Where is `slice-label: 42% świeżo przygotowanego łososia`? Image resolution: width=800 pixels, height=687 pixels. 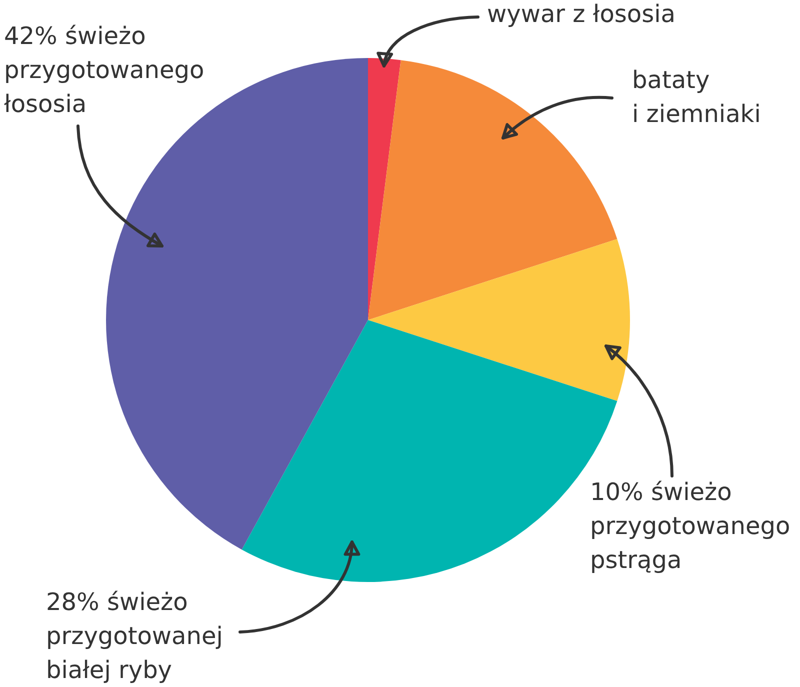
slice-label: 42% świeżo przygotowanego łososia is located at coordinates (104, 70).